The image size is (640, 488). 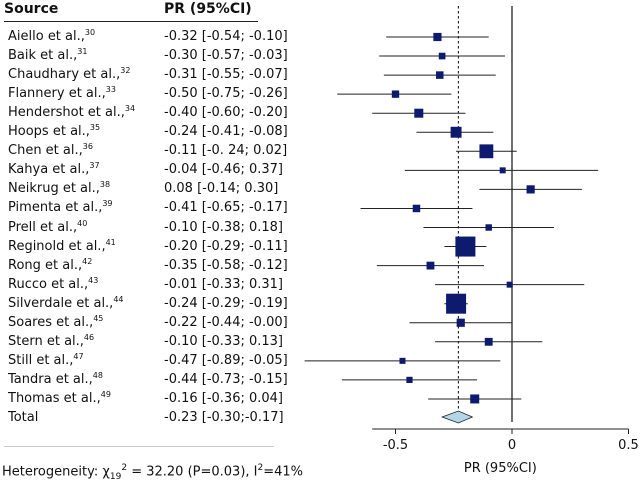 What do you see at coordinates (224, 227) in the screenshot?
I see `pr-value: -0.10 [-0.38; 0.18]` at bounding box center [224, 227].